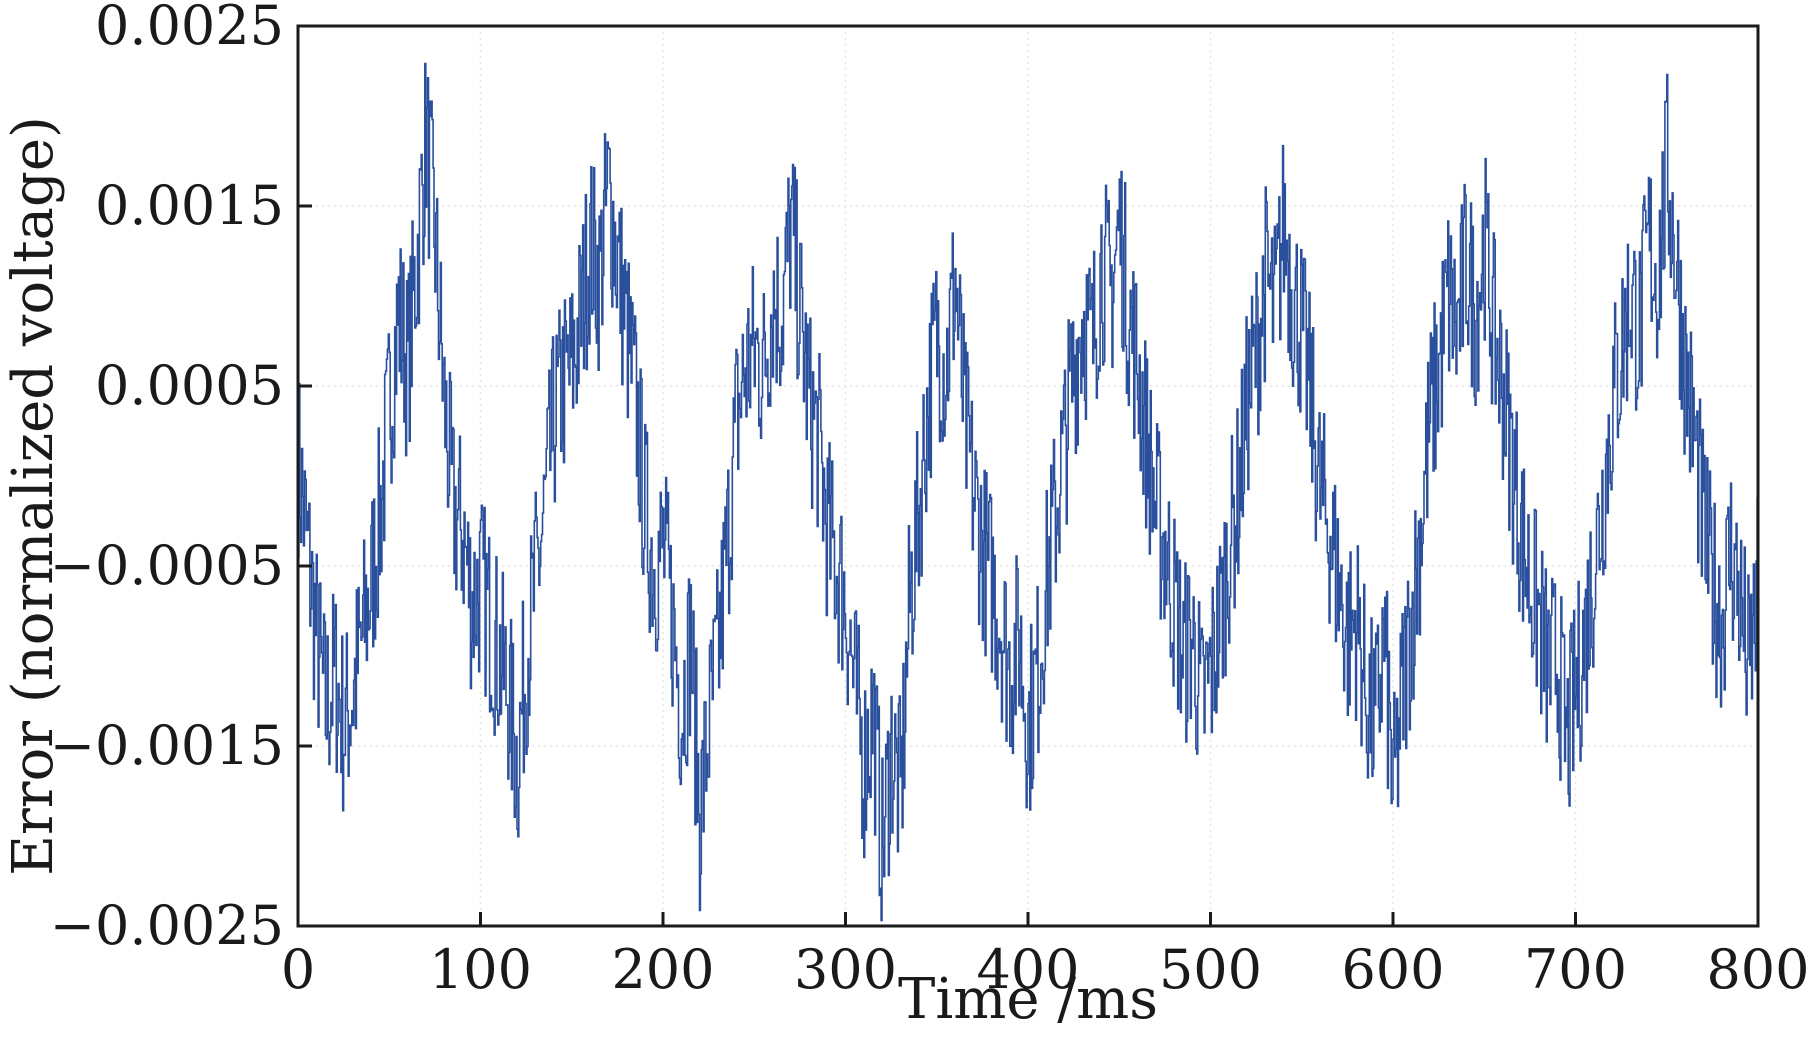  I want to click on x-tick-label: 400, so click(1027, 969).